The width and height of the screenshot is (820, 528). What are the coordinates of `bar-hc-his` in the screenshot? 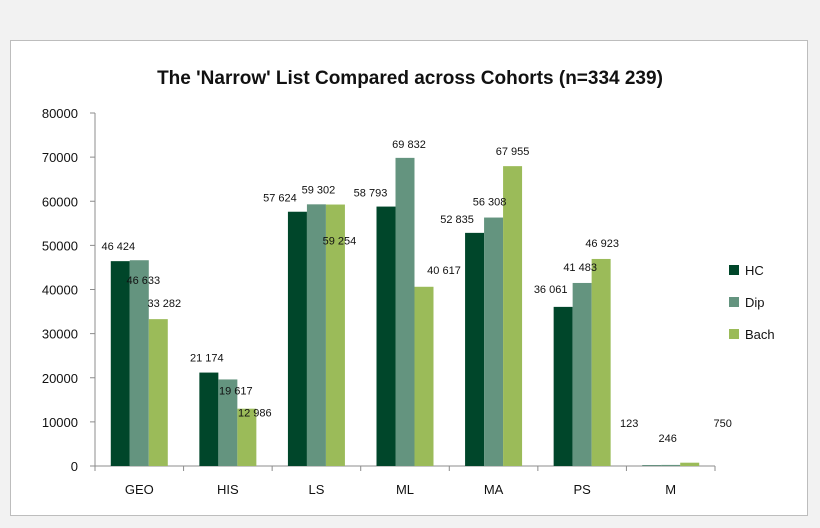 It's located at (209, 419).